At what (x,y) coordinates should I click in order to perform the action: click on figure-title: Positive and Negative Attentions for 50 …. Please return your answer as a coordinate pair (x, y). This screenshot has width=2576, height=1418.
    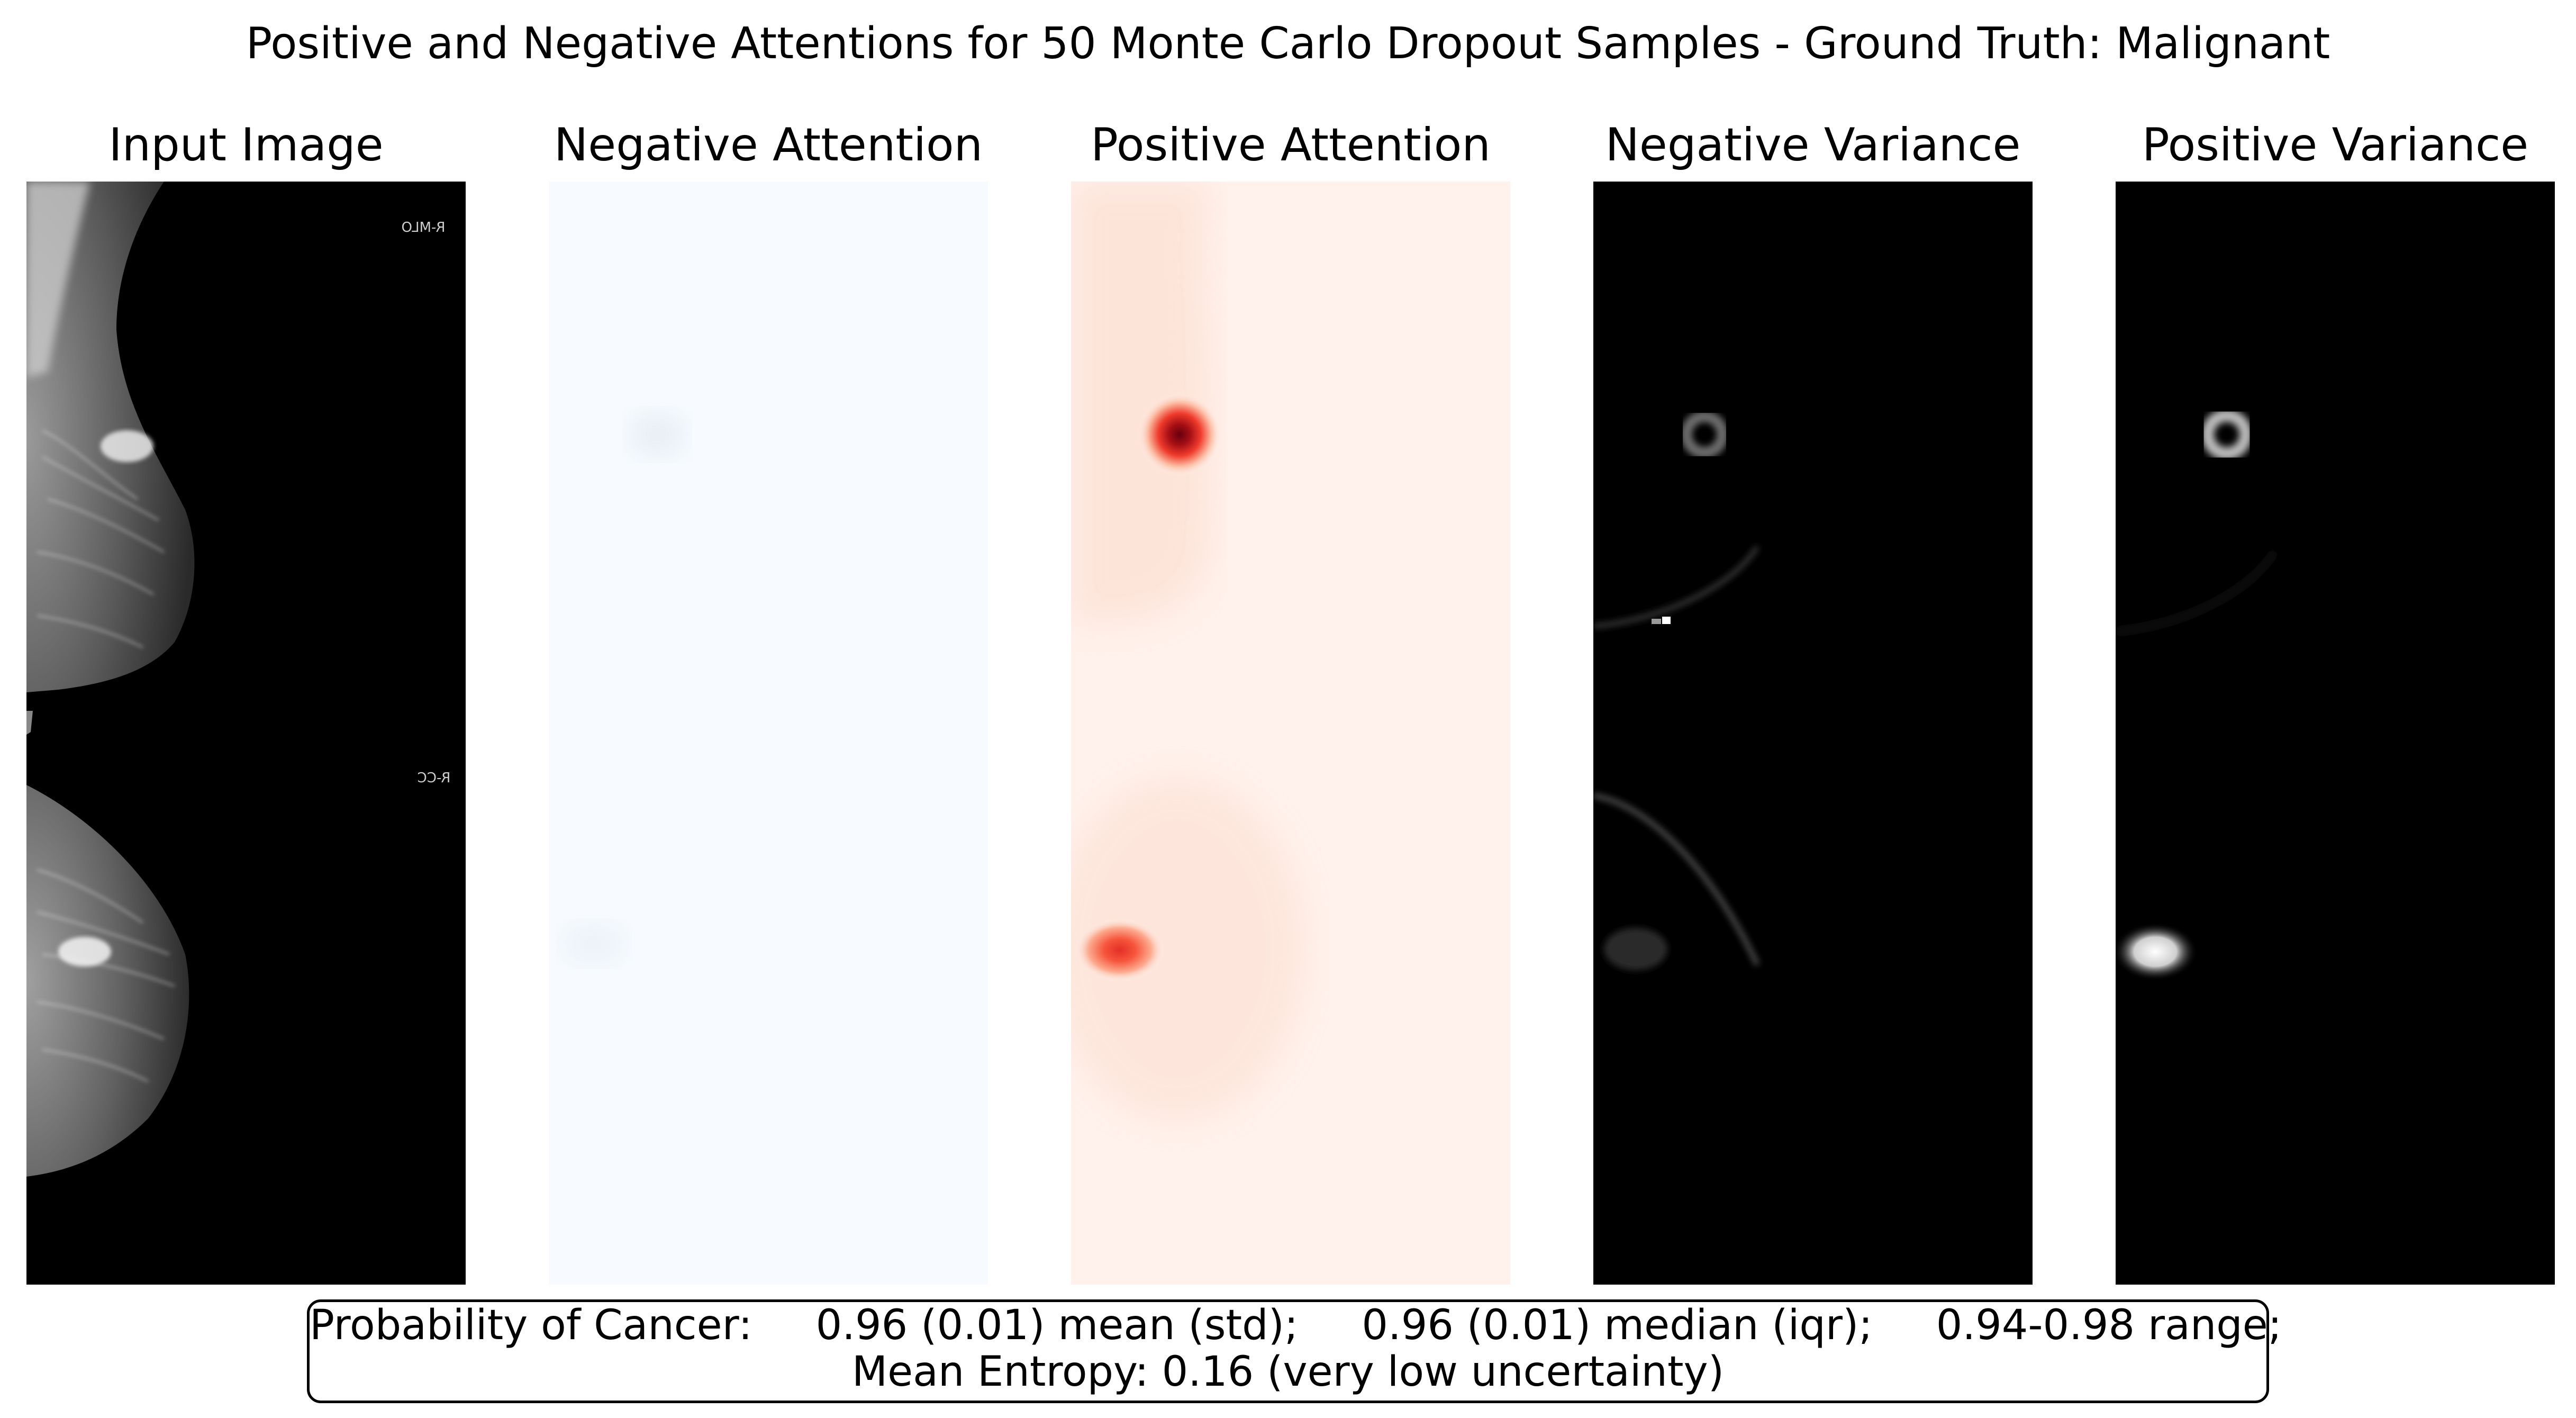
    Looking at the image, I should click on (1288, 44).